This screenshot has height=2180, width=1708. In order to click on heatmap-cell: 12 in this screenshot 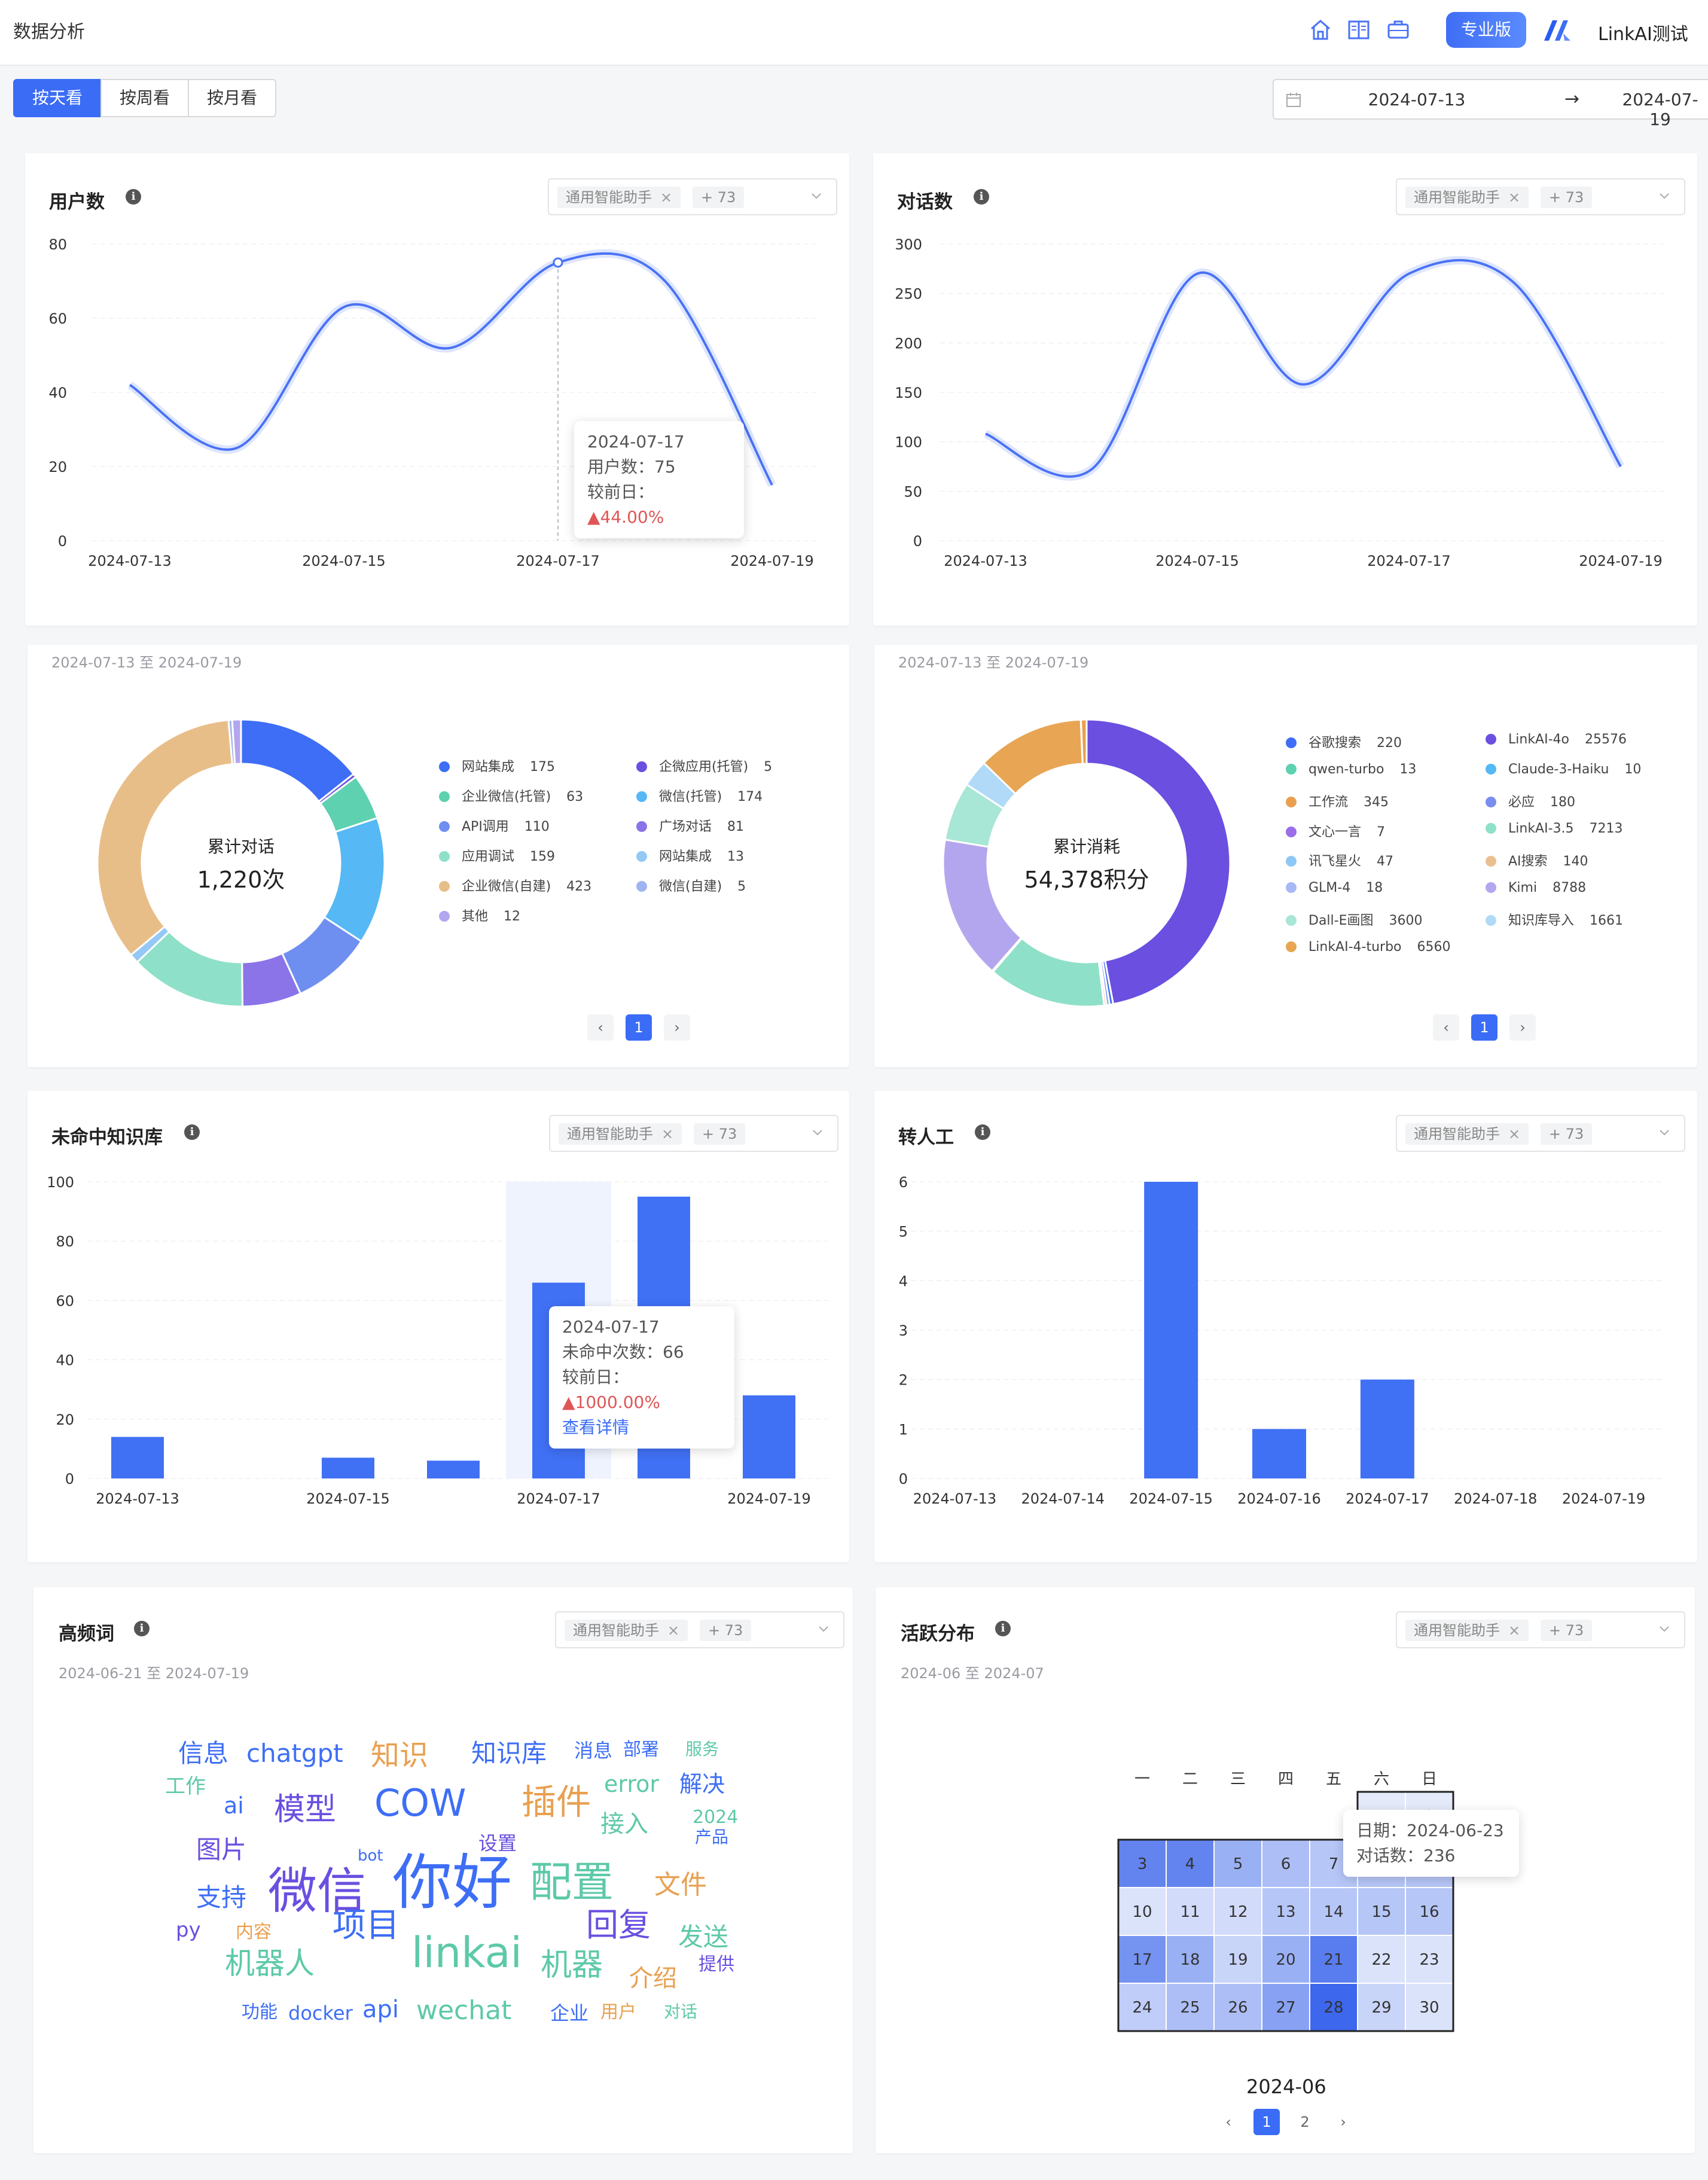, I will do `click(1238, 1911)`.